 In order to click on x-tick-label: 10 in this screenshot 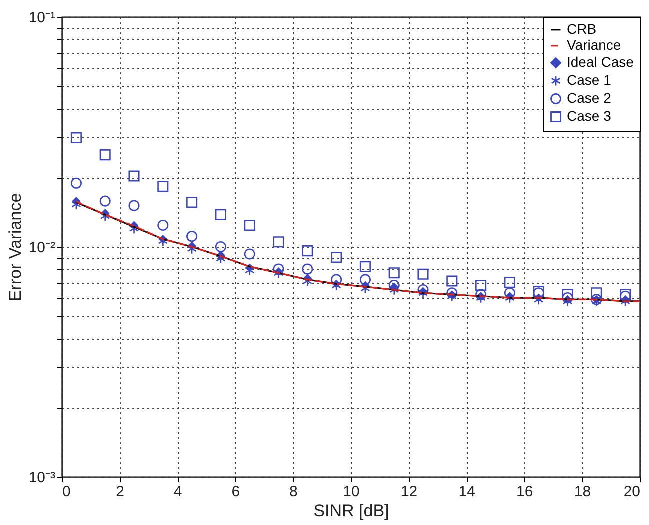, I will do `click(351, 492)`.